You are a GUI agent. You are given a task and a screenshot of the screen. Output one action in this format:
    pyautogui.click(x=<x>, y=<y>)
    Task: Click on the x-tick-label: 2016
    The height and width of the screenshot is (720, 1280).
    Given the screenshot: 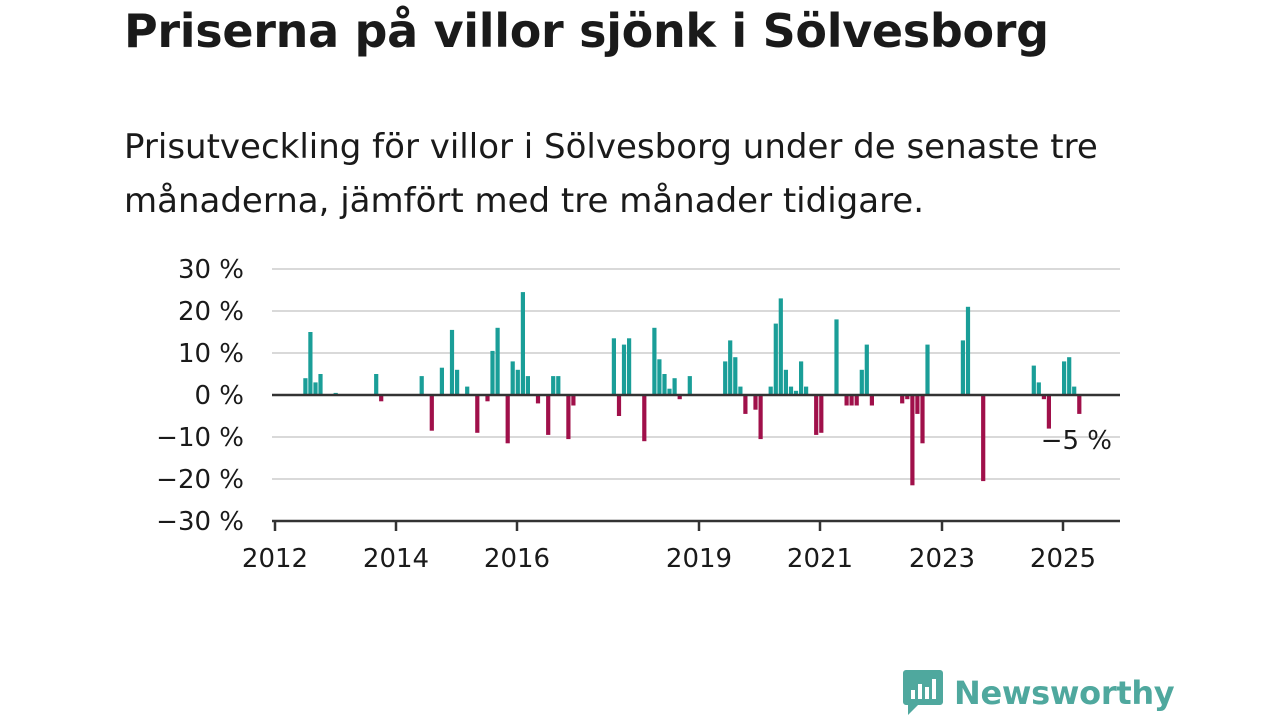 What is the action you would take?
    pyautogui.click(x=517, y=559)
    